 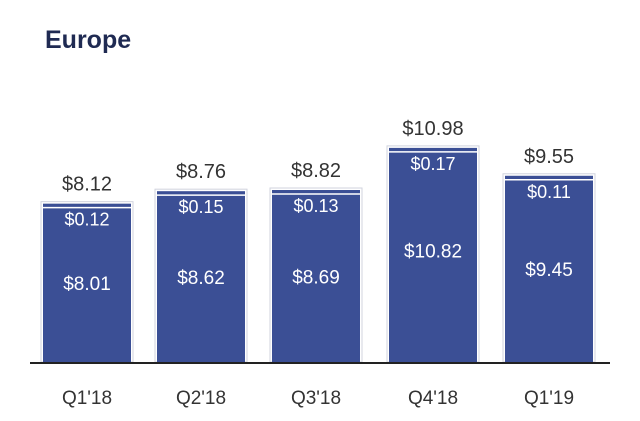 What do you see at coordinates (87, 185) in the screenshot?
I see `total-label: $8.12` at bounding box center [87, 185].